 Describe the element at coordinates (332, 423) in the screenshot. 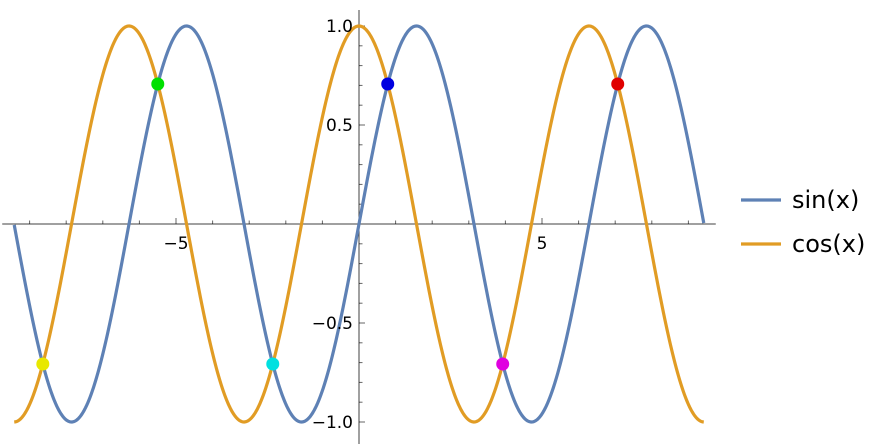

I see `y-tick-label: −1.0` at that location.